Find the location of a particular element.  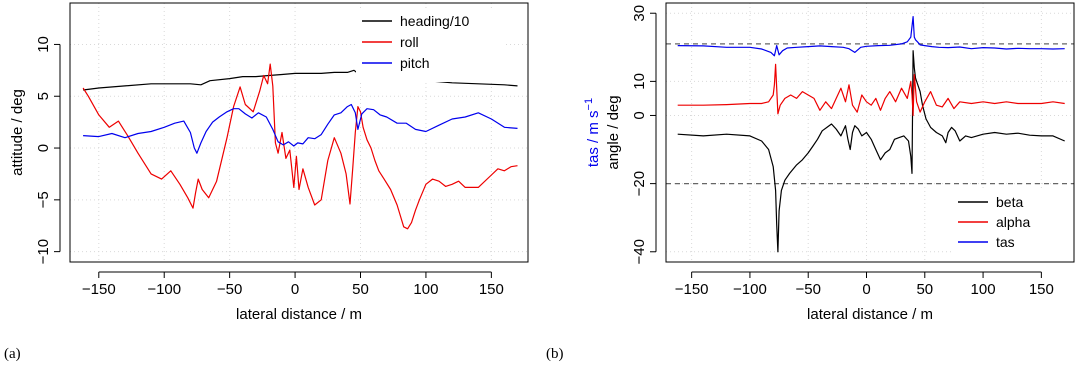

y-tick-label: 5 is located at coordinates (43, 96).